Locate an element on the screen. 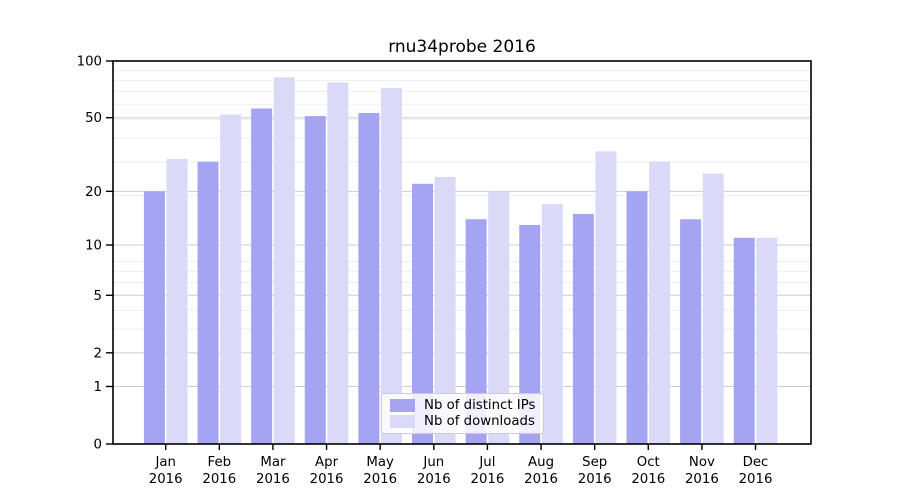  x-tick-label-aug: Aug is located at coordinates (541, 462).